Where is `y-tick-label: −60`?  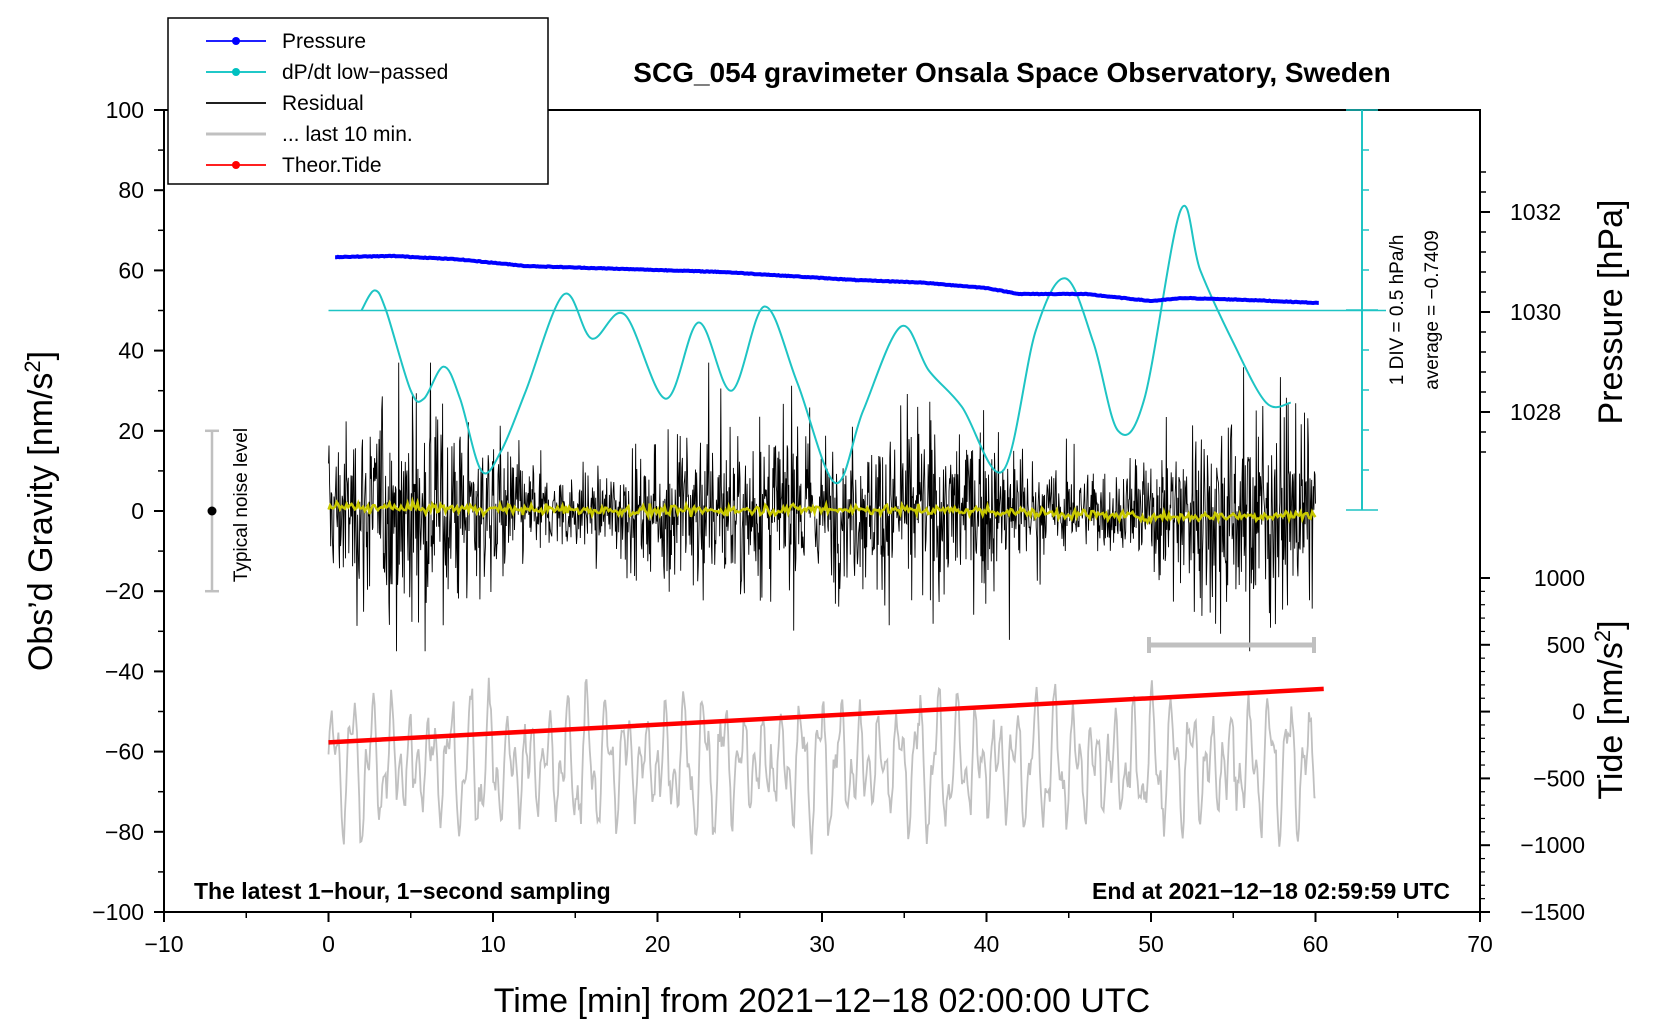
y-tick-label: −60 is located at coordinates (124, 752).